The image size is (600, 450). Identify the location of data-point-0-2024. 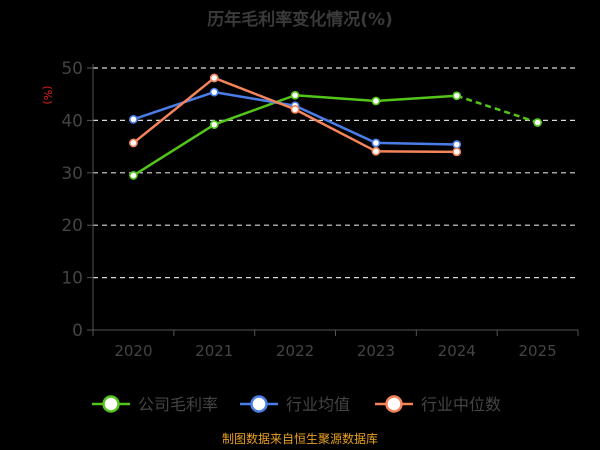
(457, 96).